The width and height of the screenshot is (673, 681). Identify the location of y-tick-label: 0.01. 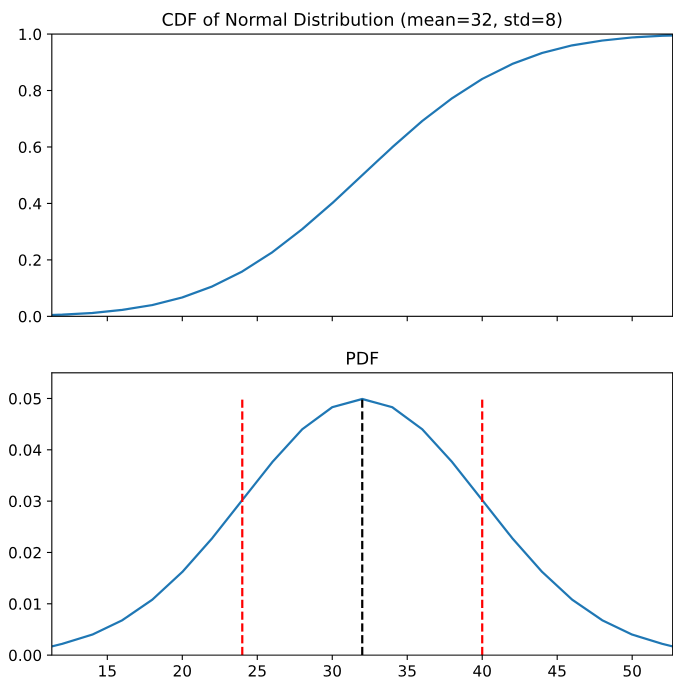
(25, 604).